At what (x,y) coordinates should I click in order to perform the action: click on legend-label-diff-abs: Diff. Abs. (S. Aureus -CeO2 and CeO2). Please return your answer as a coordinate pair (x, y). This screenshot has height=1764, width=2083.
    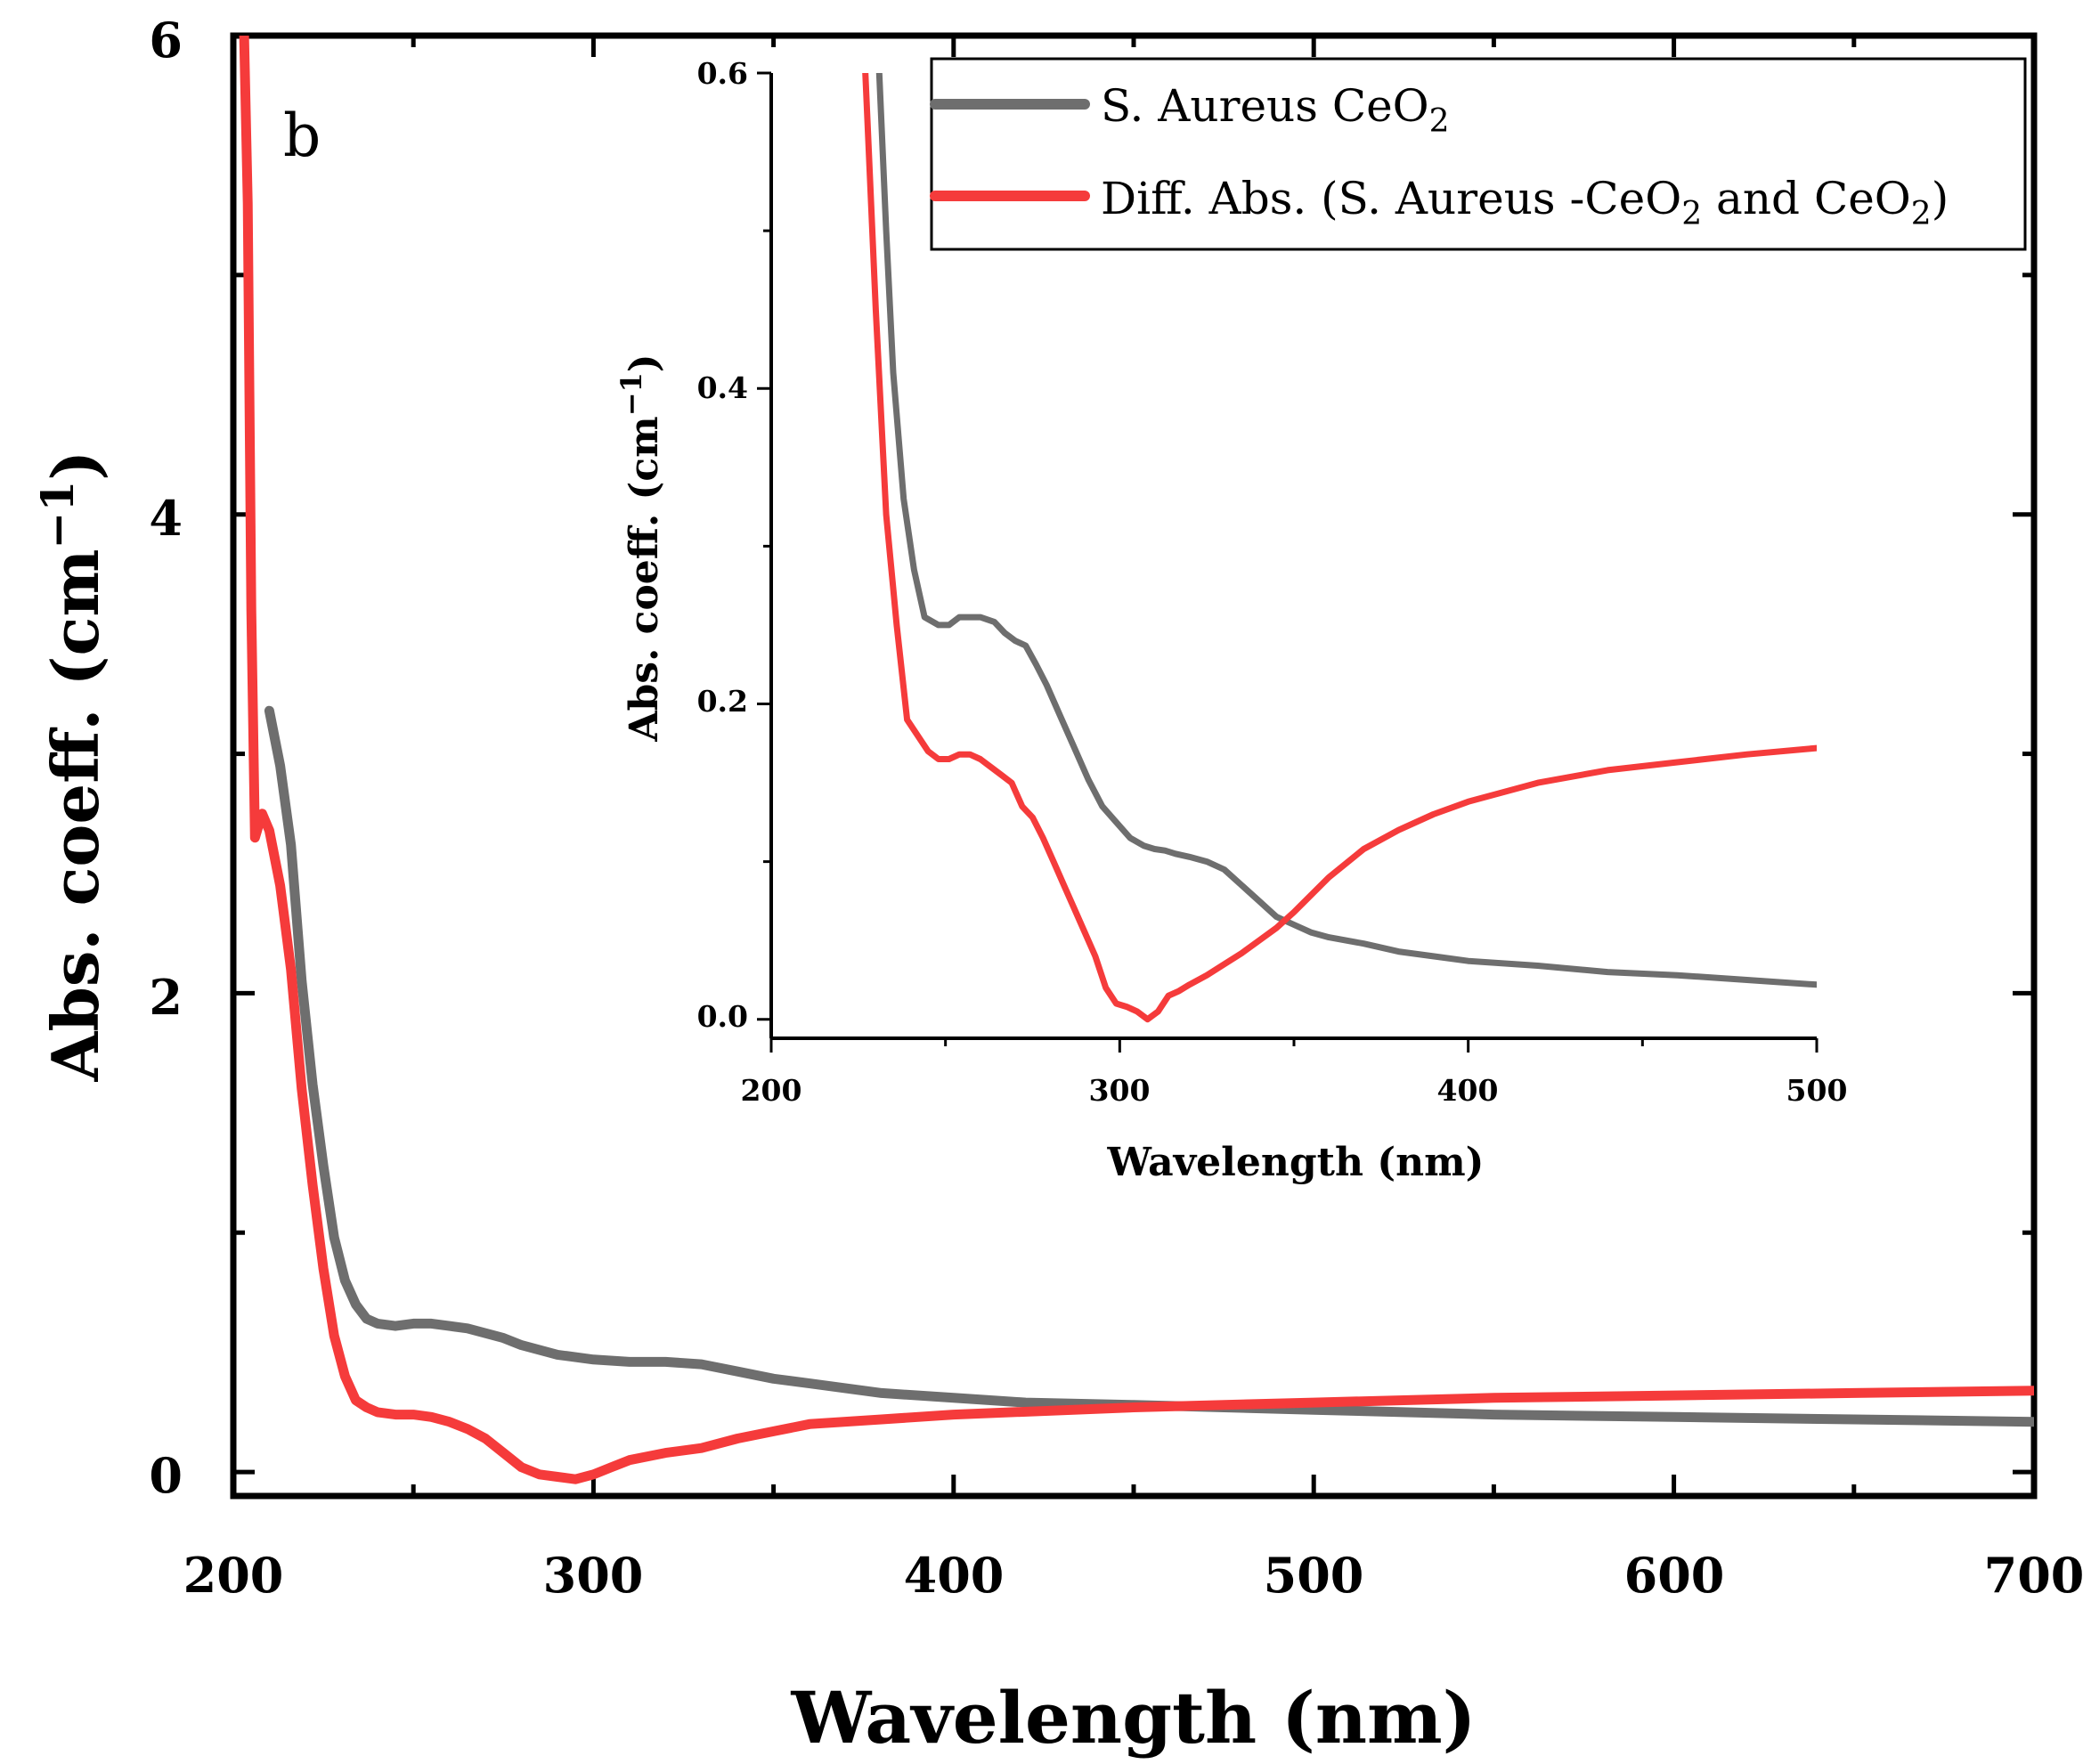
    Looking at the image, I should click on (1525, 202).